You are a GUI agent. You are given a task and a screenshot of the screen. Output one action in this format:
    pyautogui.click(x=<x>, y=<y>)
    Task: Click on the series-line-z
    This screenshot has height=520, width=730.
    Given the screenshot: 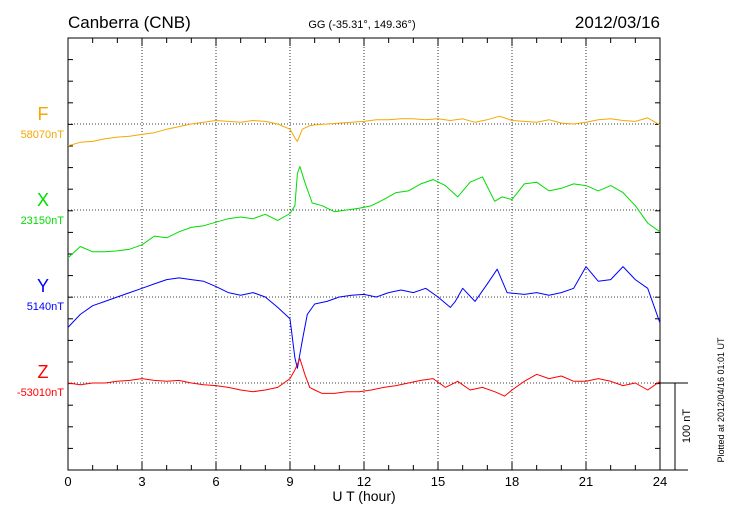 What is the action you would take?
    pyautogui.click(x=364, y=377)
    